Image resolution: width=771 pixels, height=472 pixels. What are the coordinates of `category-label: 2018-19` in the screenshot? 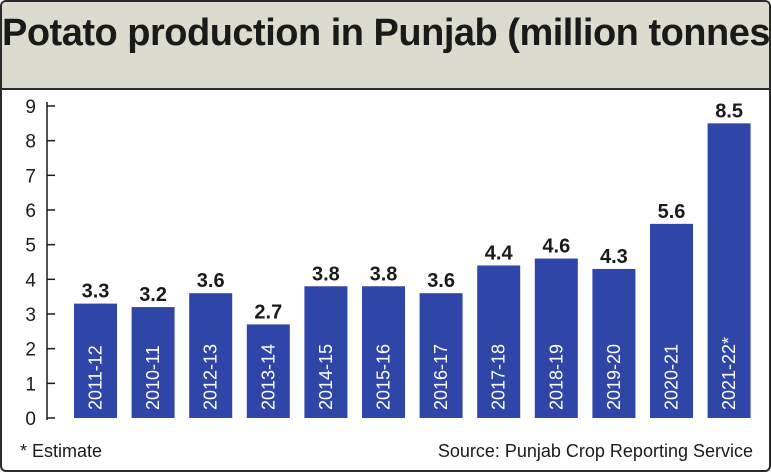 It's located at (556, 377).